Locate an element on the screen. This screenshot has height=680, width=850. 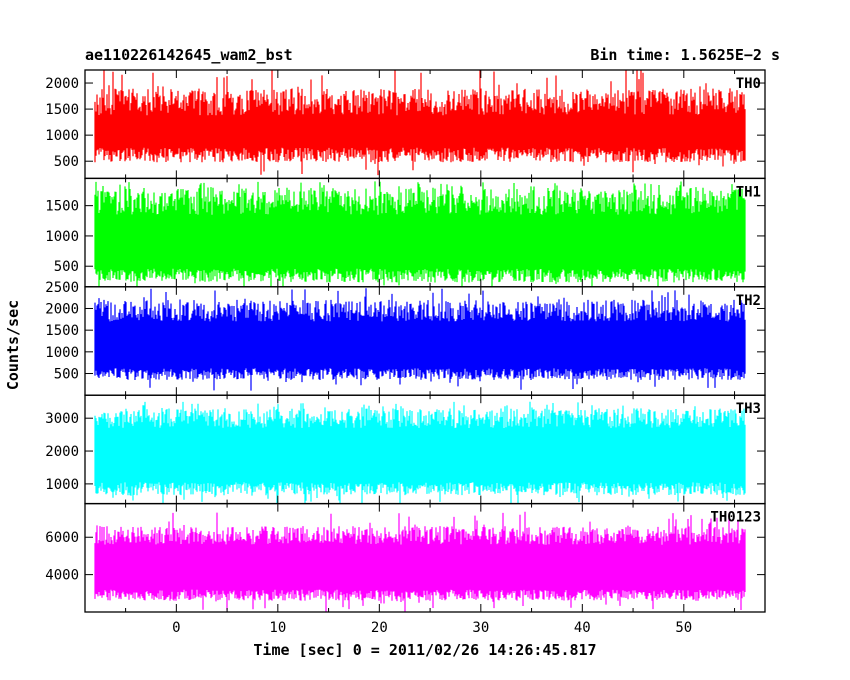
x-axis-label: Time [sec] 0 = 2011/02/26 14:26:45.817 is located at coordinates (424, 650).